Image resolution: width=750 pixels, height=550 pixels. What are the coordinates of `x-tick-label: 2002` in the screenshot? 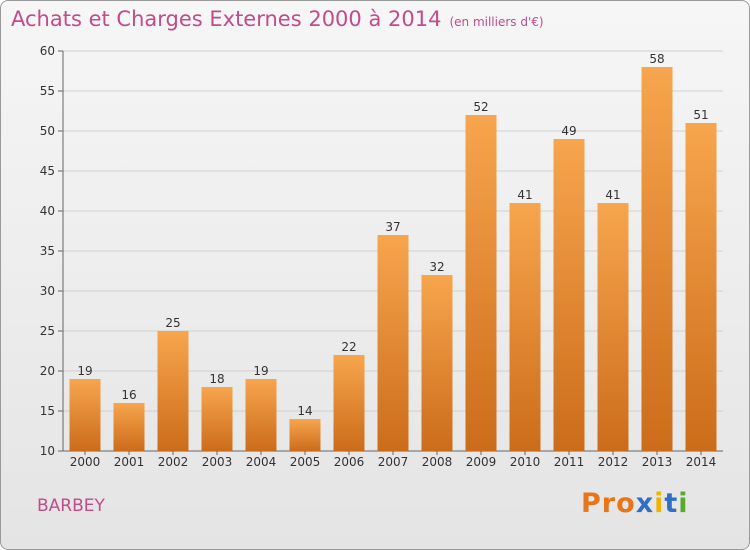 It's located at (173, 462).